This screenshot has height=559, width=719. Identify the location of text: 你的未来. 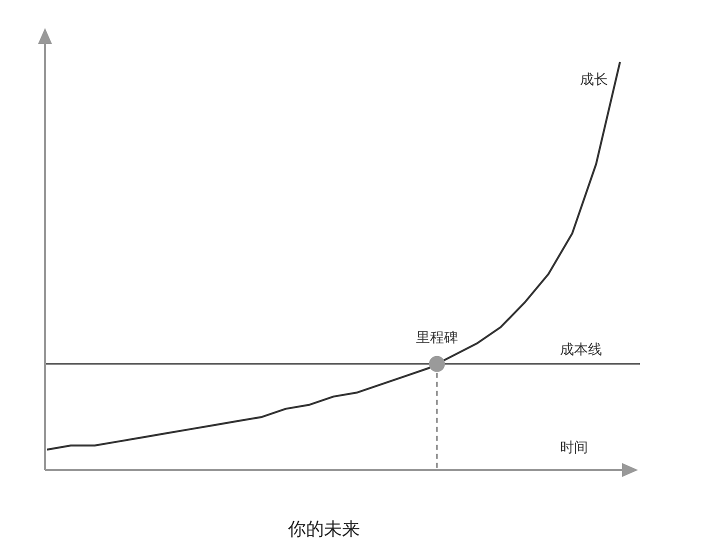
(323, 529).